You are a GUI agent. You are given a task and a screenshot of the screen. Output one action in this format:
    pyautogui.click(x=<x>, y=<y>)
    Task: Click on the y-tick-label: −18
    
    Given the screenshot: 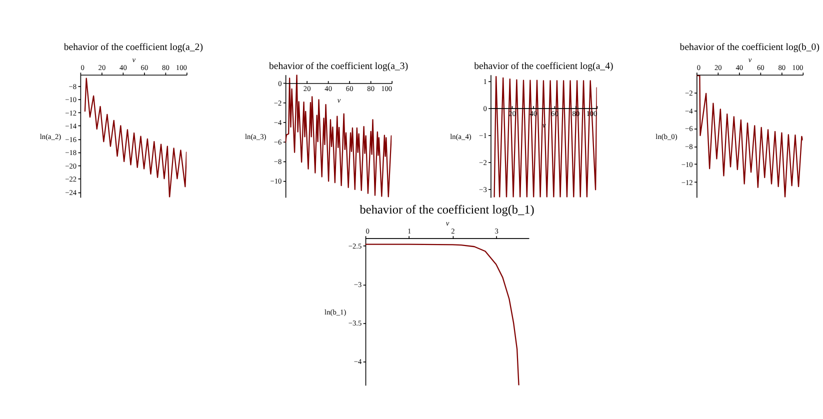 What is the action you would take?
    pyautogui.click(x=71, y=153)
    